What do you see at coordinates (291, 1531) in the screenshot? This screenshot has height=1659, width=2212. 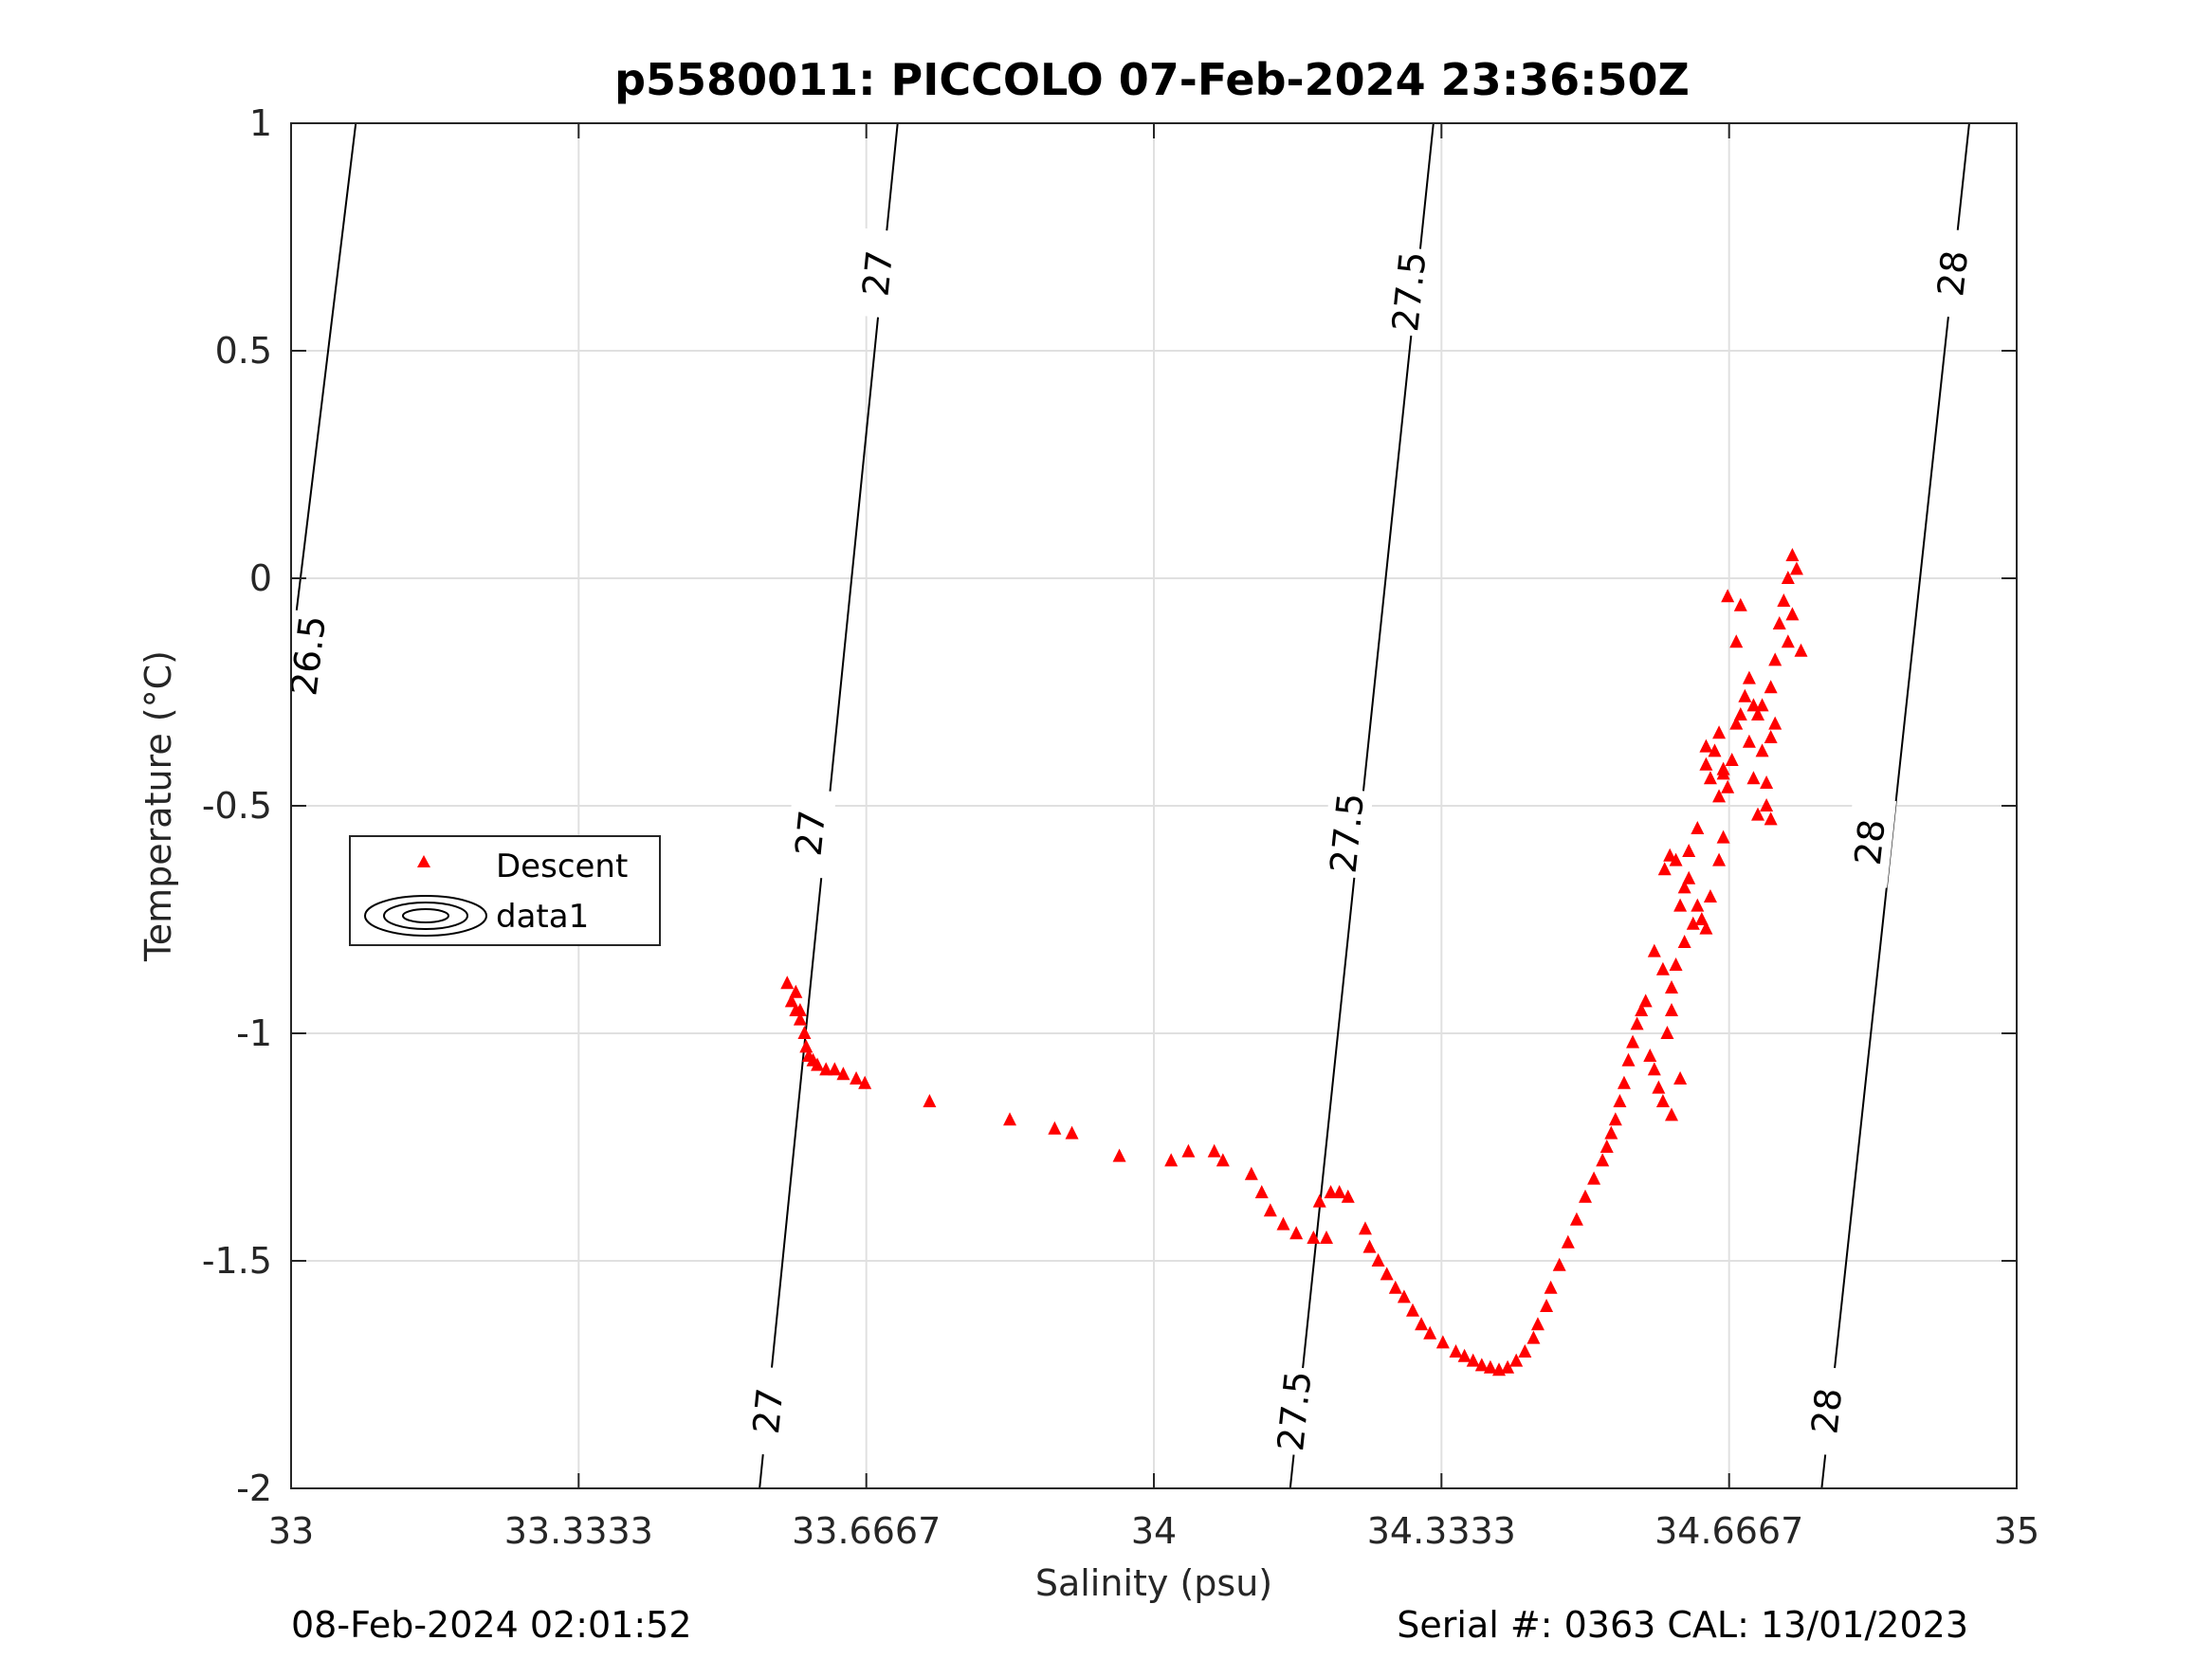 I see `x-tick-label: 33` at bounding box center [291, 1531].